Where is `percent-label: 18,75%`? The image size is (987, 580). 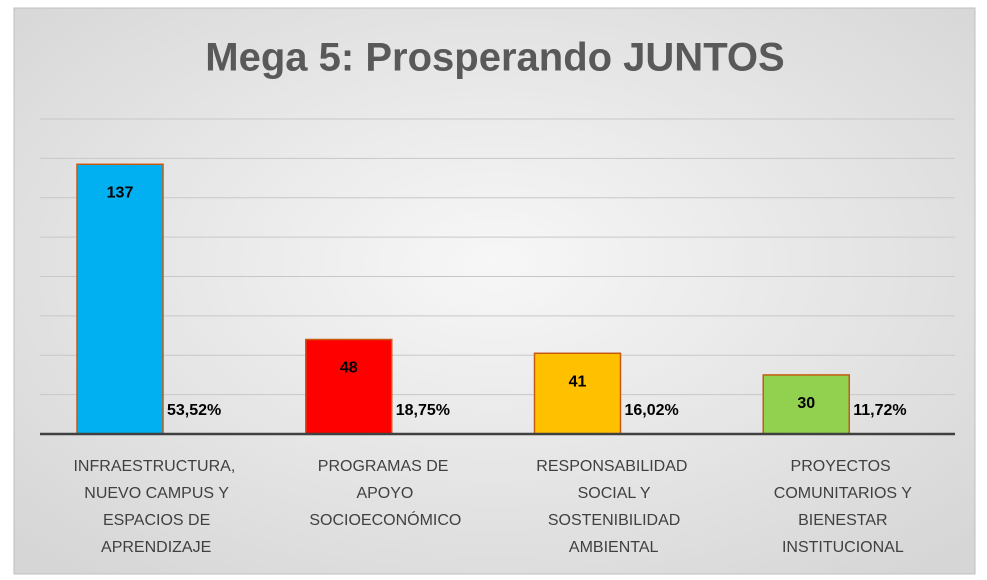
percent-label: 18,75% is located at coordinates (423, 410).